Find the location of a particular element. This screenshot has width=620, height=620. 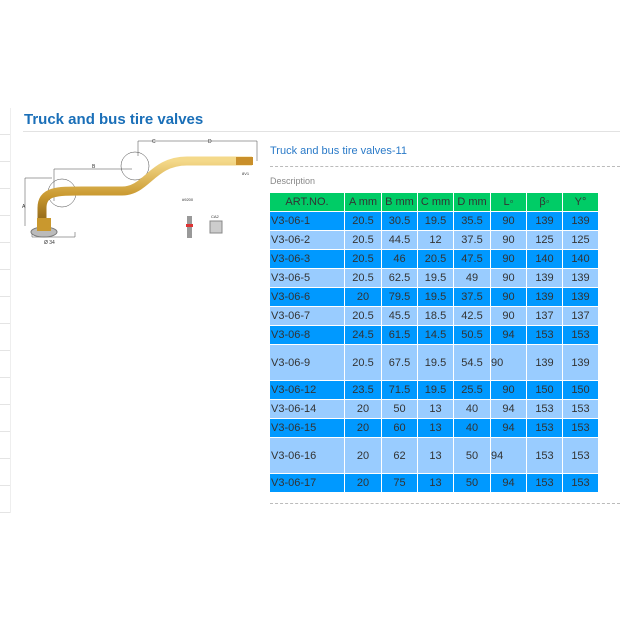

column-header: B mm is located at coordinates (399, 202).